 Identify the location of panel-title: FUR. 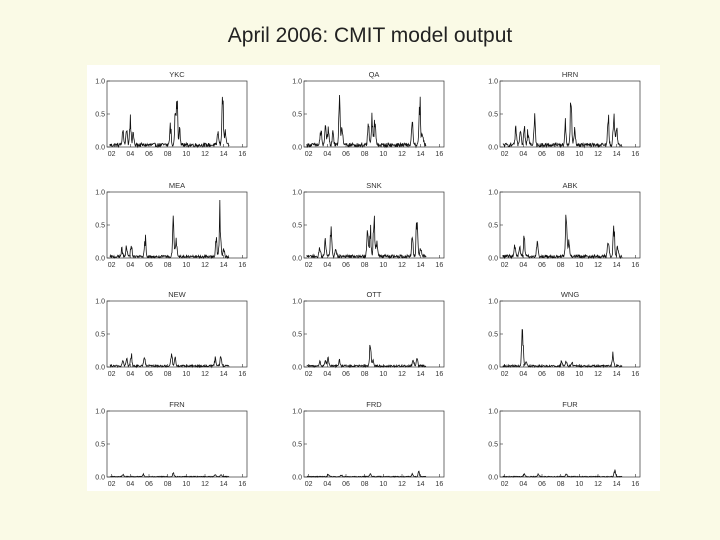
(570, 404).